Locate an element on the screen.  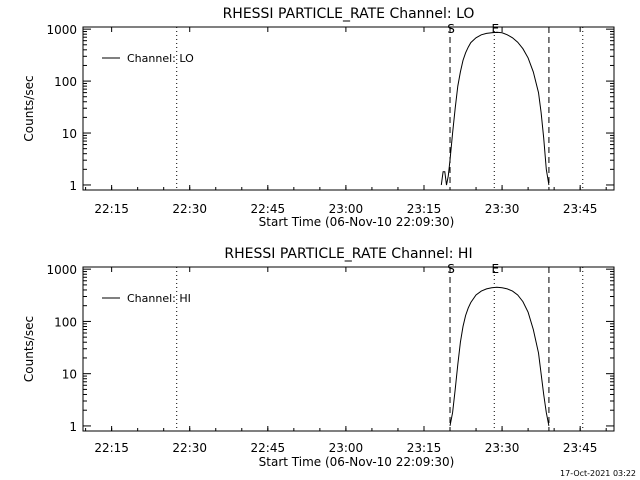
panel2-ytick-label: 10 is located at coordinates (69, 375).